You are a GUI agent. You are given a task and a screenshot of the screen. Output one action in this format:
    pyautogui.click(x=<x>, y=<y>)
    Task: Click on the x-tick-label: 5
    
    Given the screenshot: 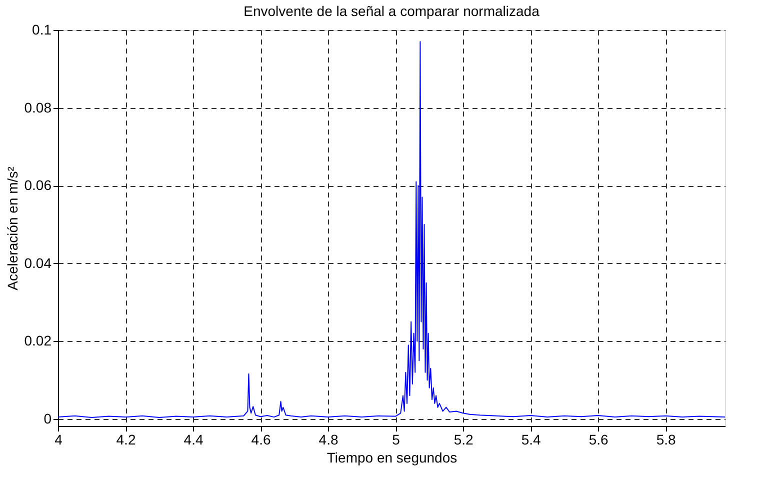 What is the action you would take?
    pyautogui.click(x=396, y=440)
    